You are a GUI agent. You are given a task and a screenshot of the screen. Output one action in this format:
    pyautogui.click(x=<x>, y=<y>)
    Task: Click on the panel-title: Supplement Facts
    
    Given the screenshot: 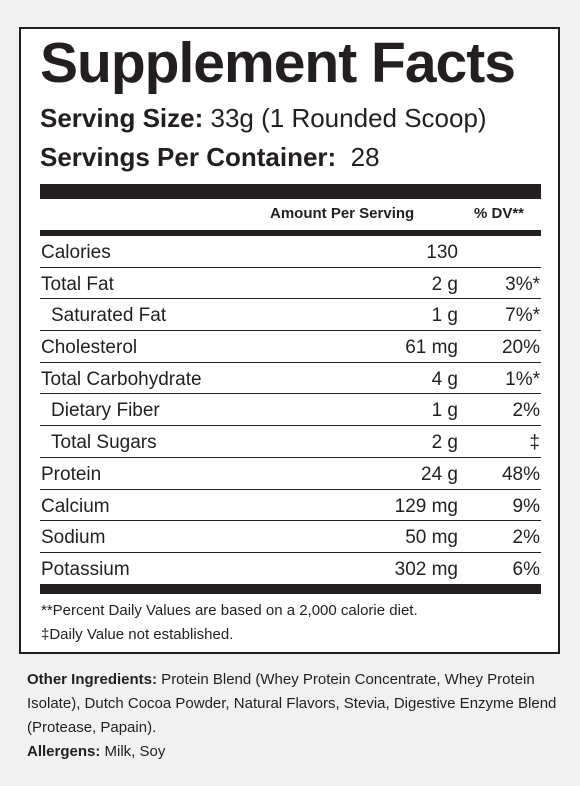 What is the action you would take?
    pyautogui.click(x=278, y=63)
    